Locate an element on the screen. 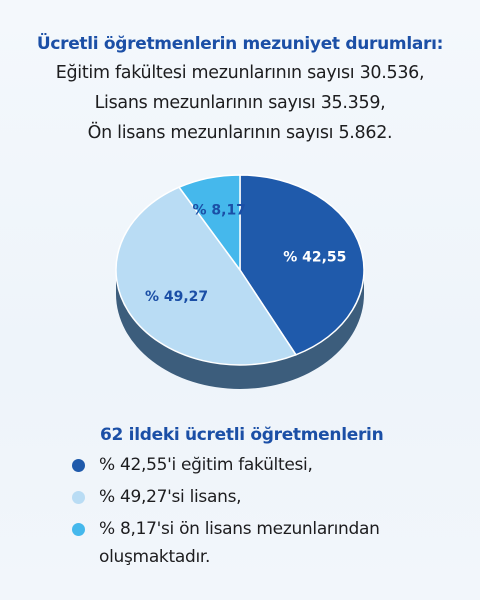 Image resolution: width=480 pixels, height=600 pixels. pie-labels: % 42,55 % 49,27 % 8,17 is located at coordinates (245, 253).